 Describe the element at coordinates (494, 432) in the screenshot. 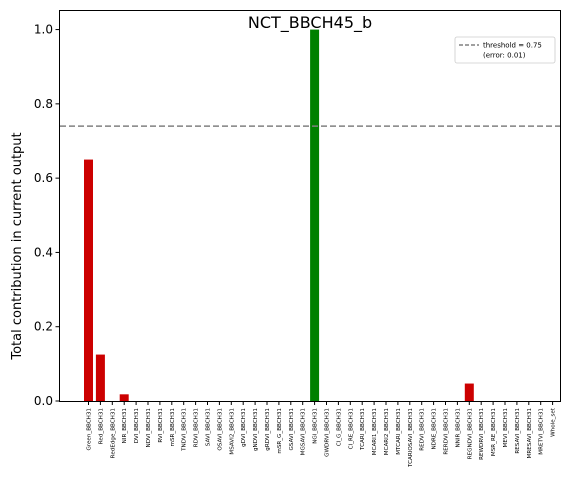

I see `x-tick-label: MSR_RE_BBCH31` at that location.